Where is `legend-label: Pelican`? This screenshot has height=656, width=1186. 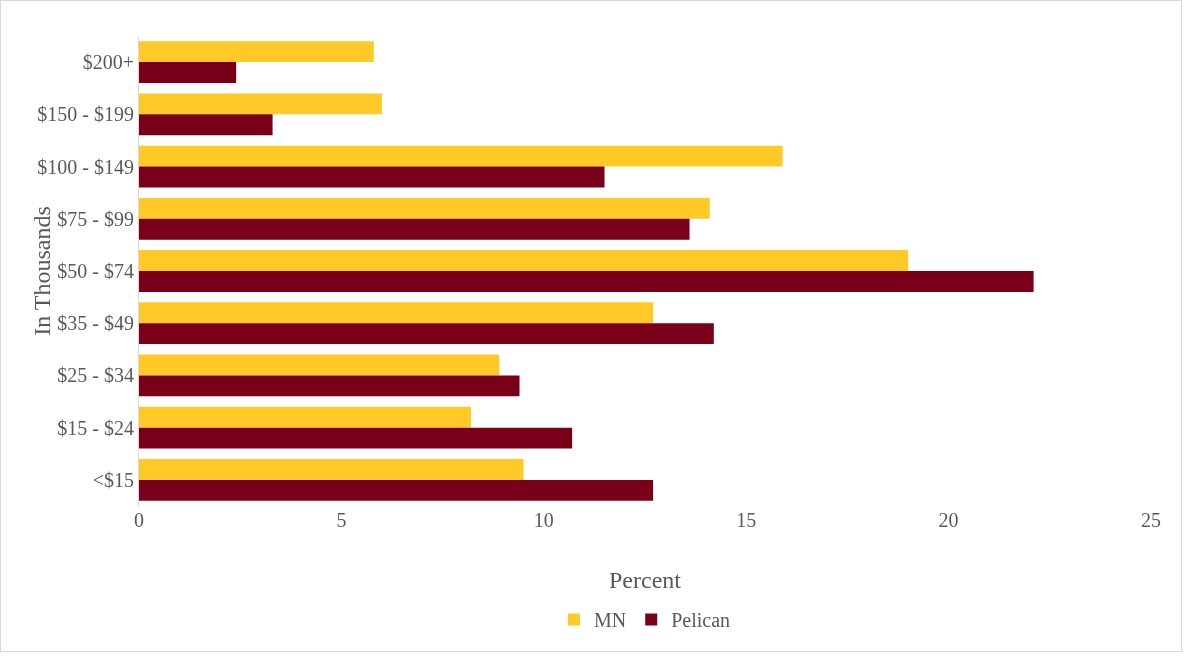
legend-label: Pelican is located at coordinates (701, 620).